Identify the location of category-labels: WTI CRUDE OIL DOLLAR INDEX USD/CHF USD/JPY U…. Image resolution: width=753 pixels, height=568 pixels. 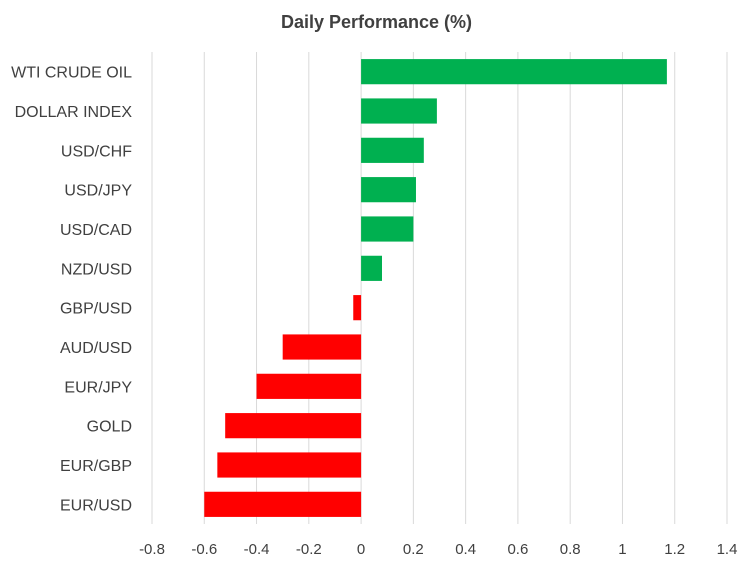
(71, 290).